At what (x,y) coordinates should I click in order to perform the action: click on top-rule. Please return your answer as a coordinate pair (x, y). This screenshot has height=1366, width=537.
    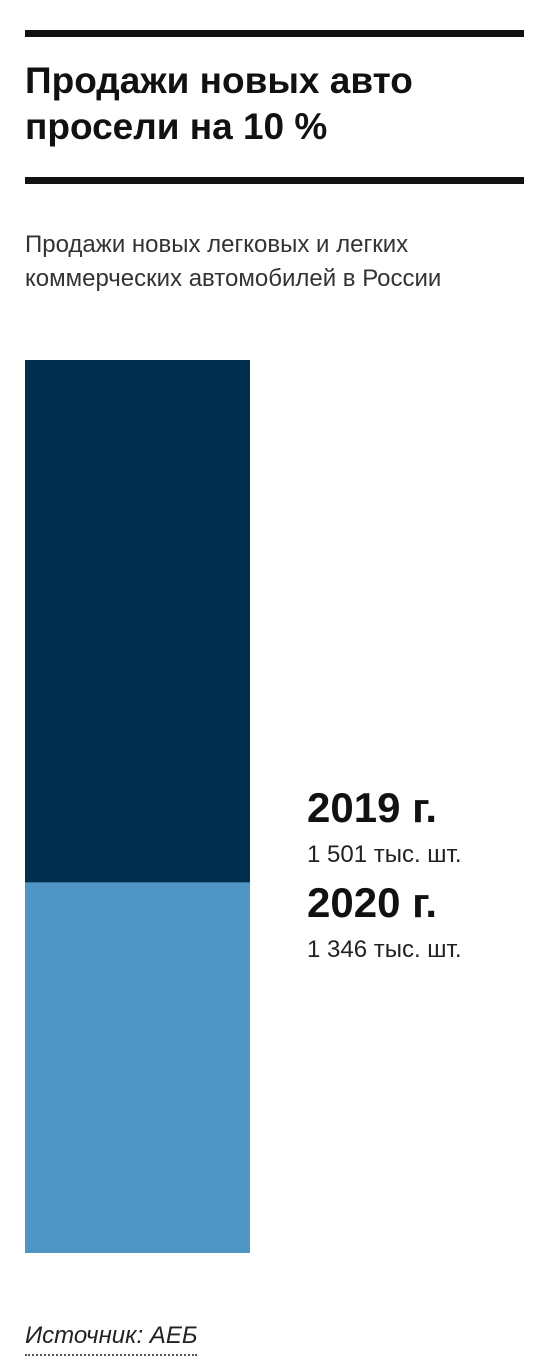
    Looking at the image, I should click on (274, 33).